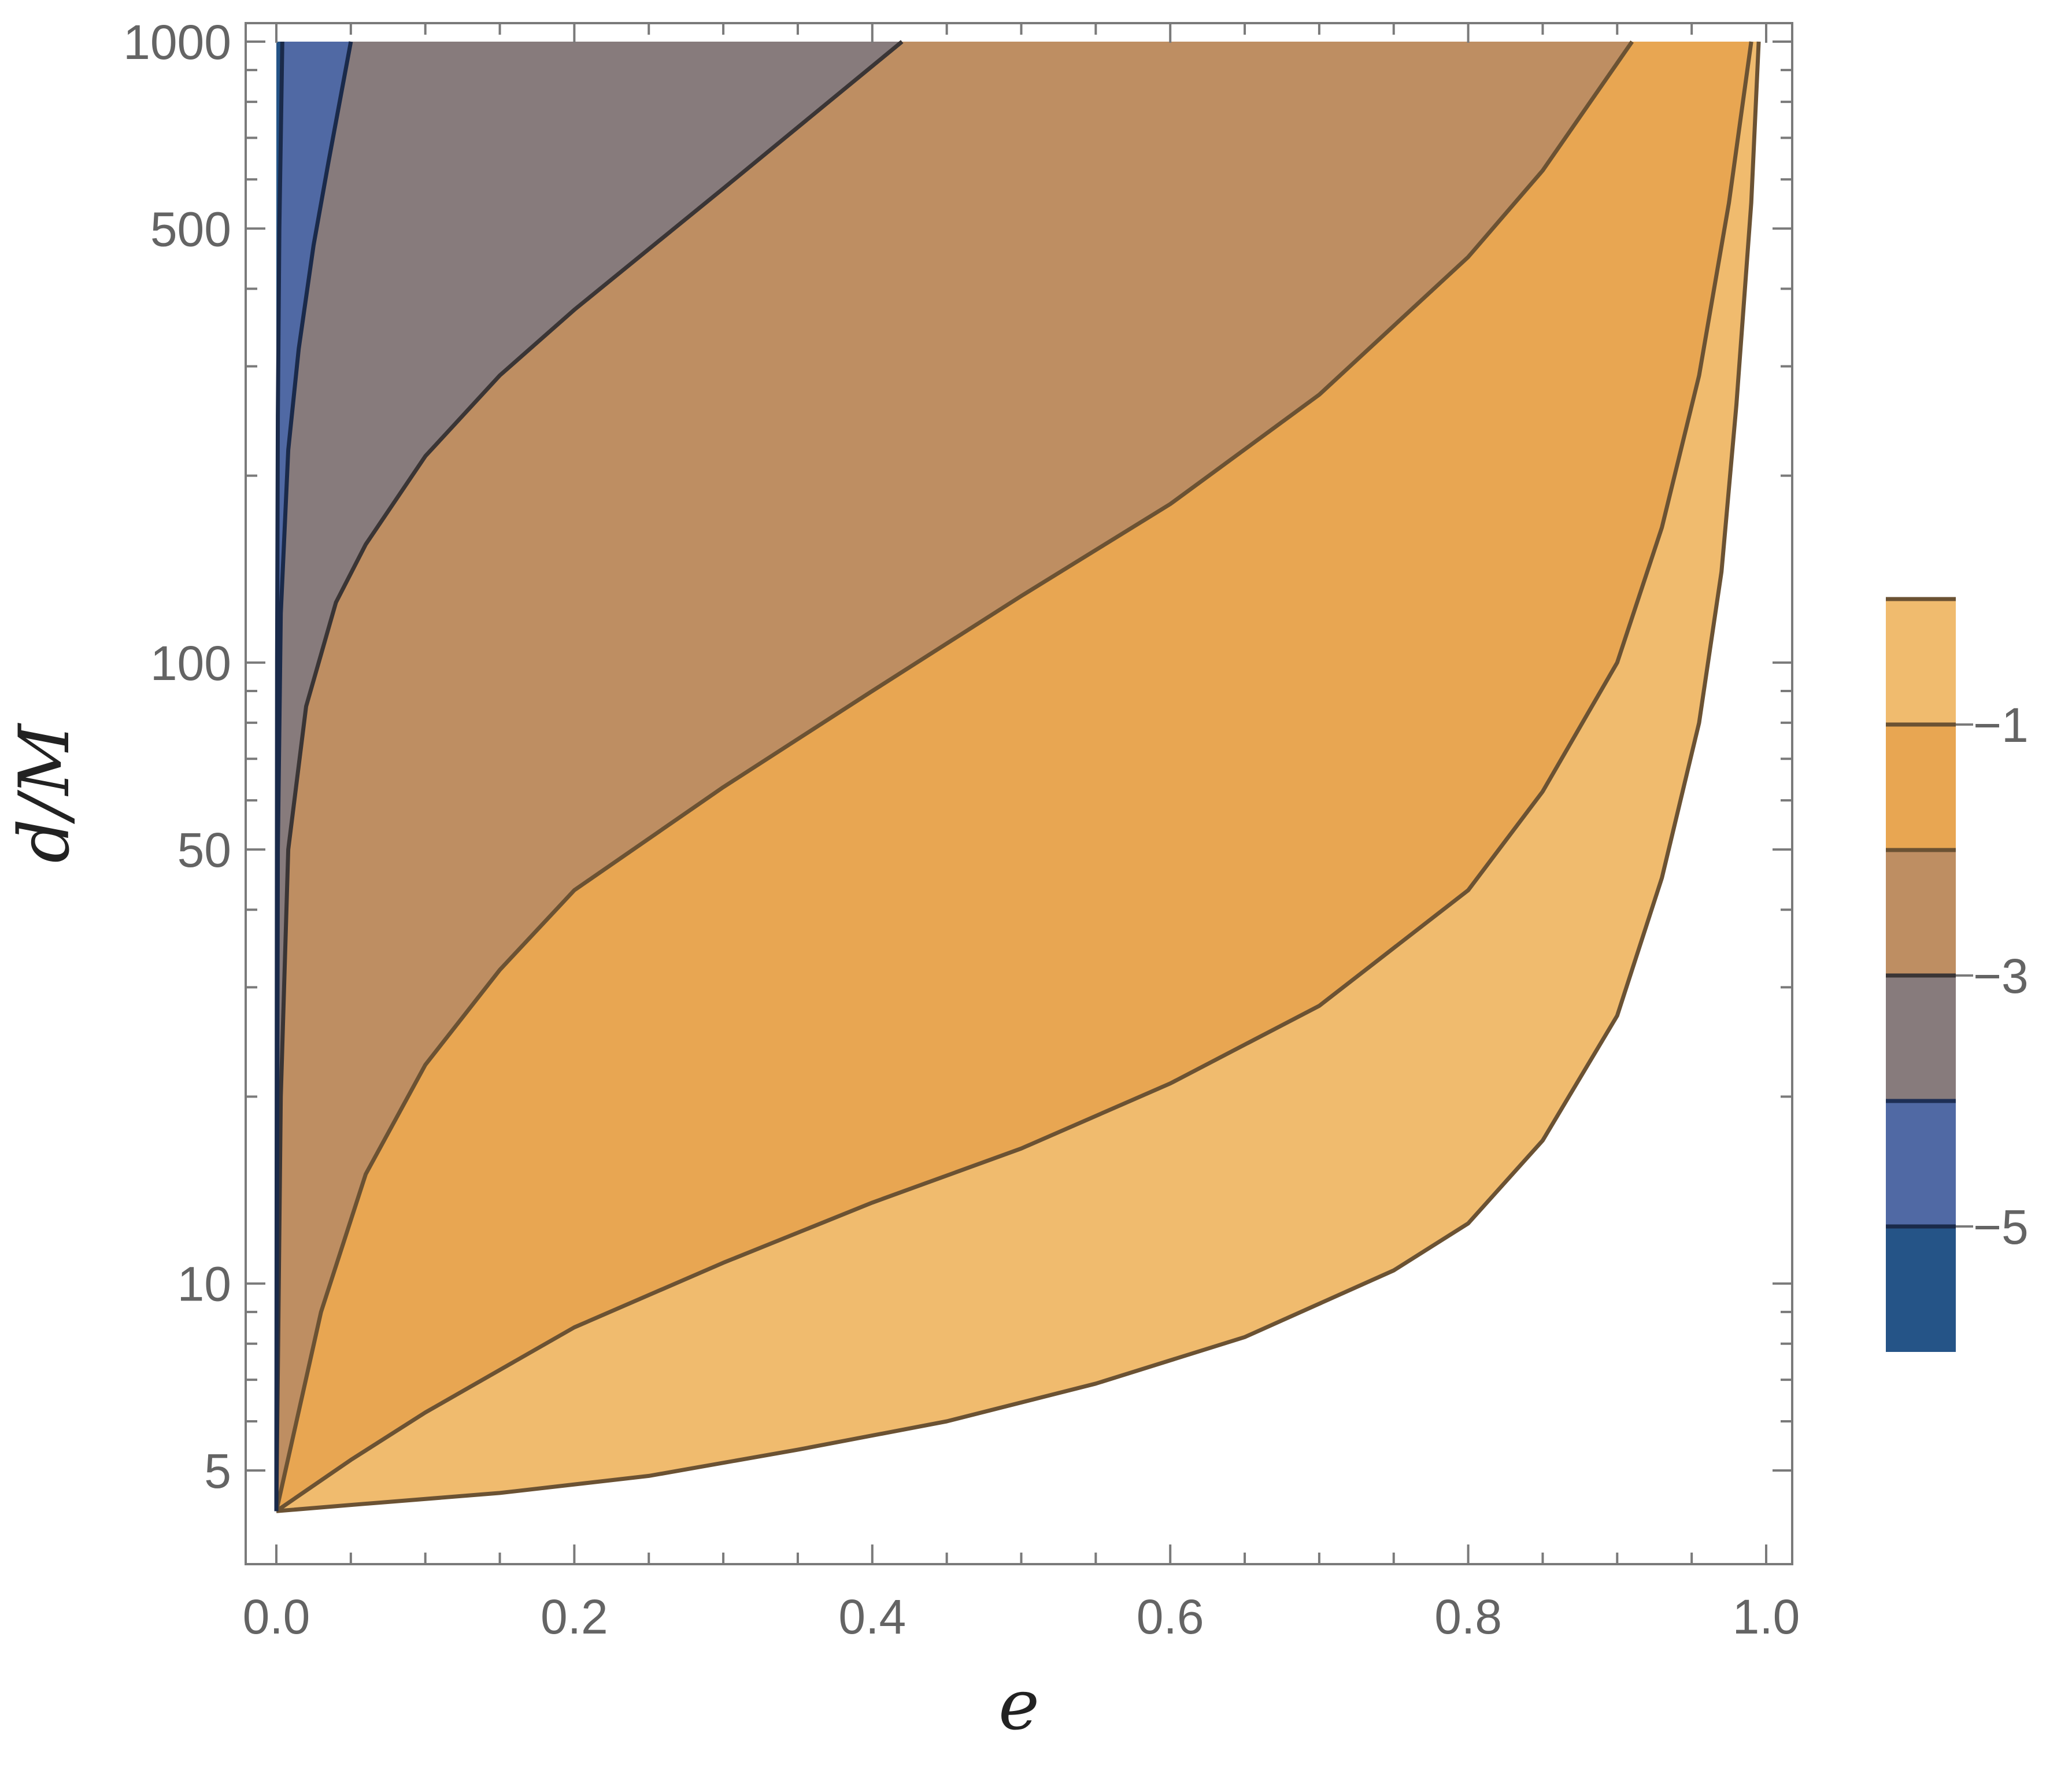  I want to click on x-tick-label: 0.2, so click(574, 1617).